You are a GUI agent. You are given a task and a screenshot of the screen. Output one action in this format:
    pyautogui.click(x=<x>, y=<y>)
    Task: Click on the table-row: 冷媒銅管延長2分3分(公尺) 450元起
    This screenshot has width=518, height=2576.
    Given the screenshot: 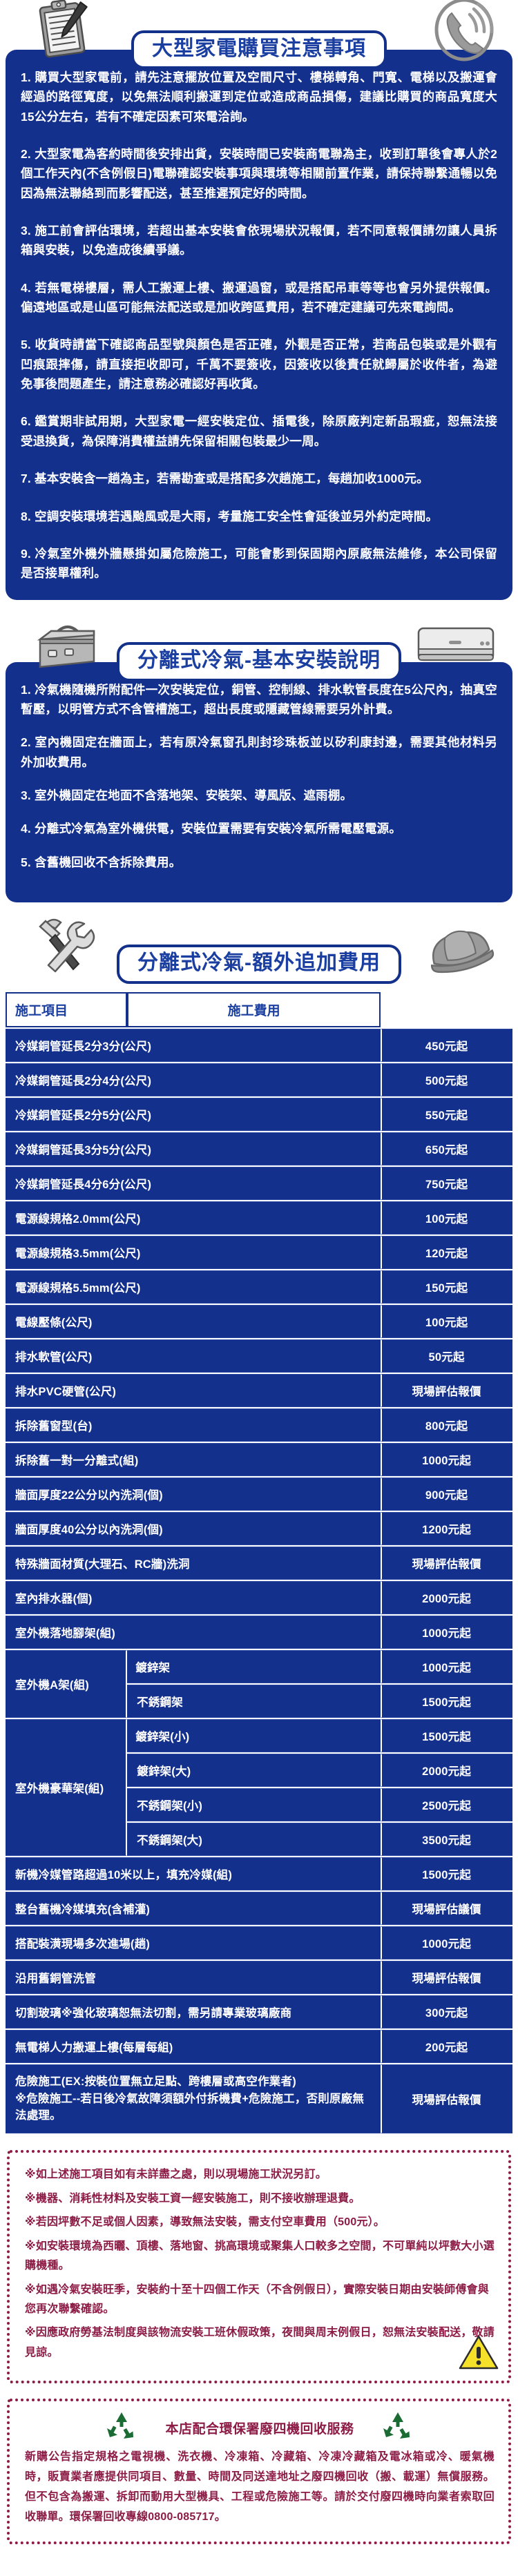 What is the action you would take?
    pyautogui.click(x=259, y=1045)
    